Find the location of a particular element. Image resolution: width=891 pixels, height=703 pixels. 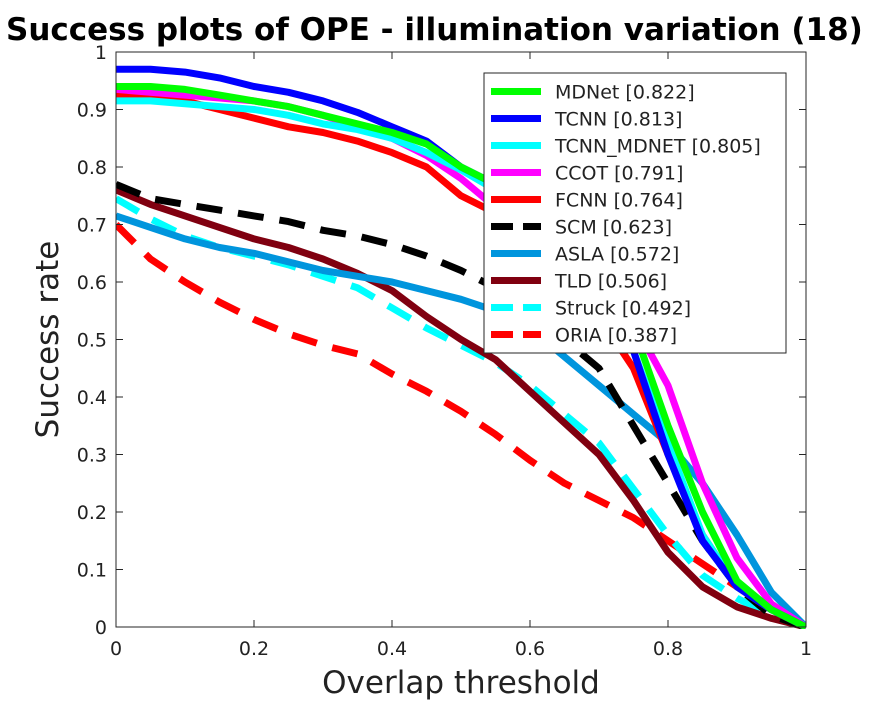

legend-entry-label: TLD [0.506] is located at coordinates (610, 282).